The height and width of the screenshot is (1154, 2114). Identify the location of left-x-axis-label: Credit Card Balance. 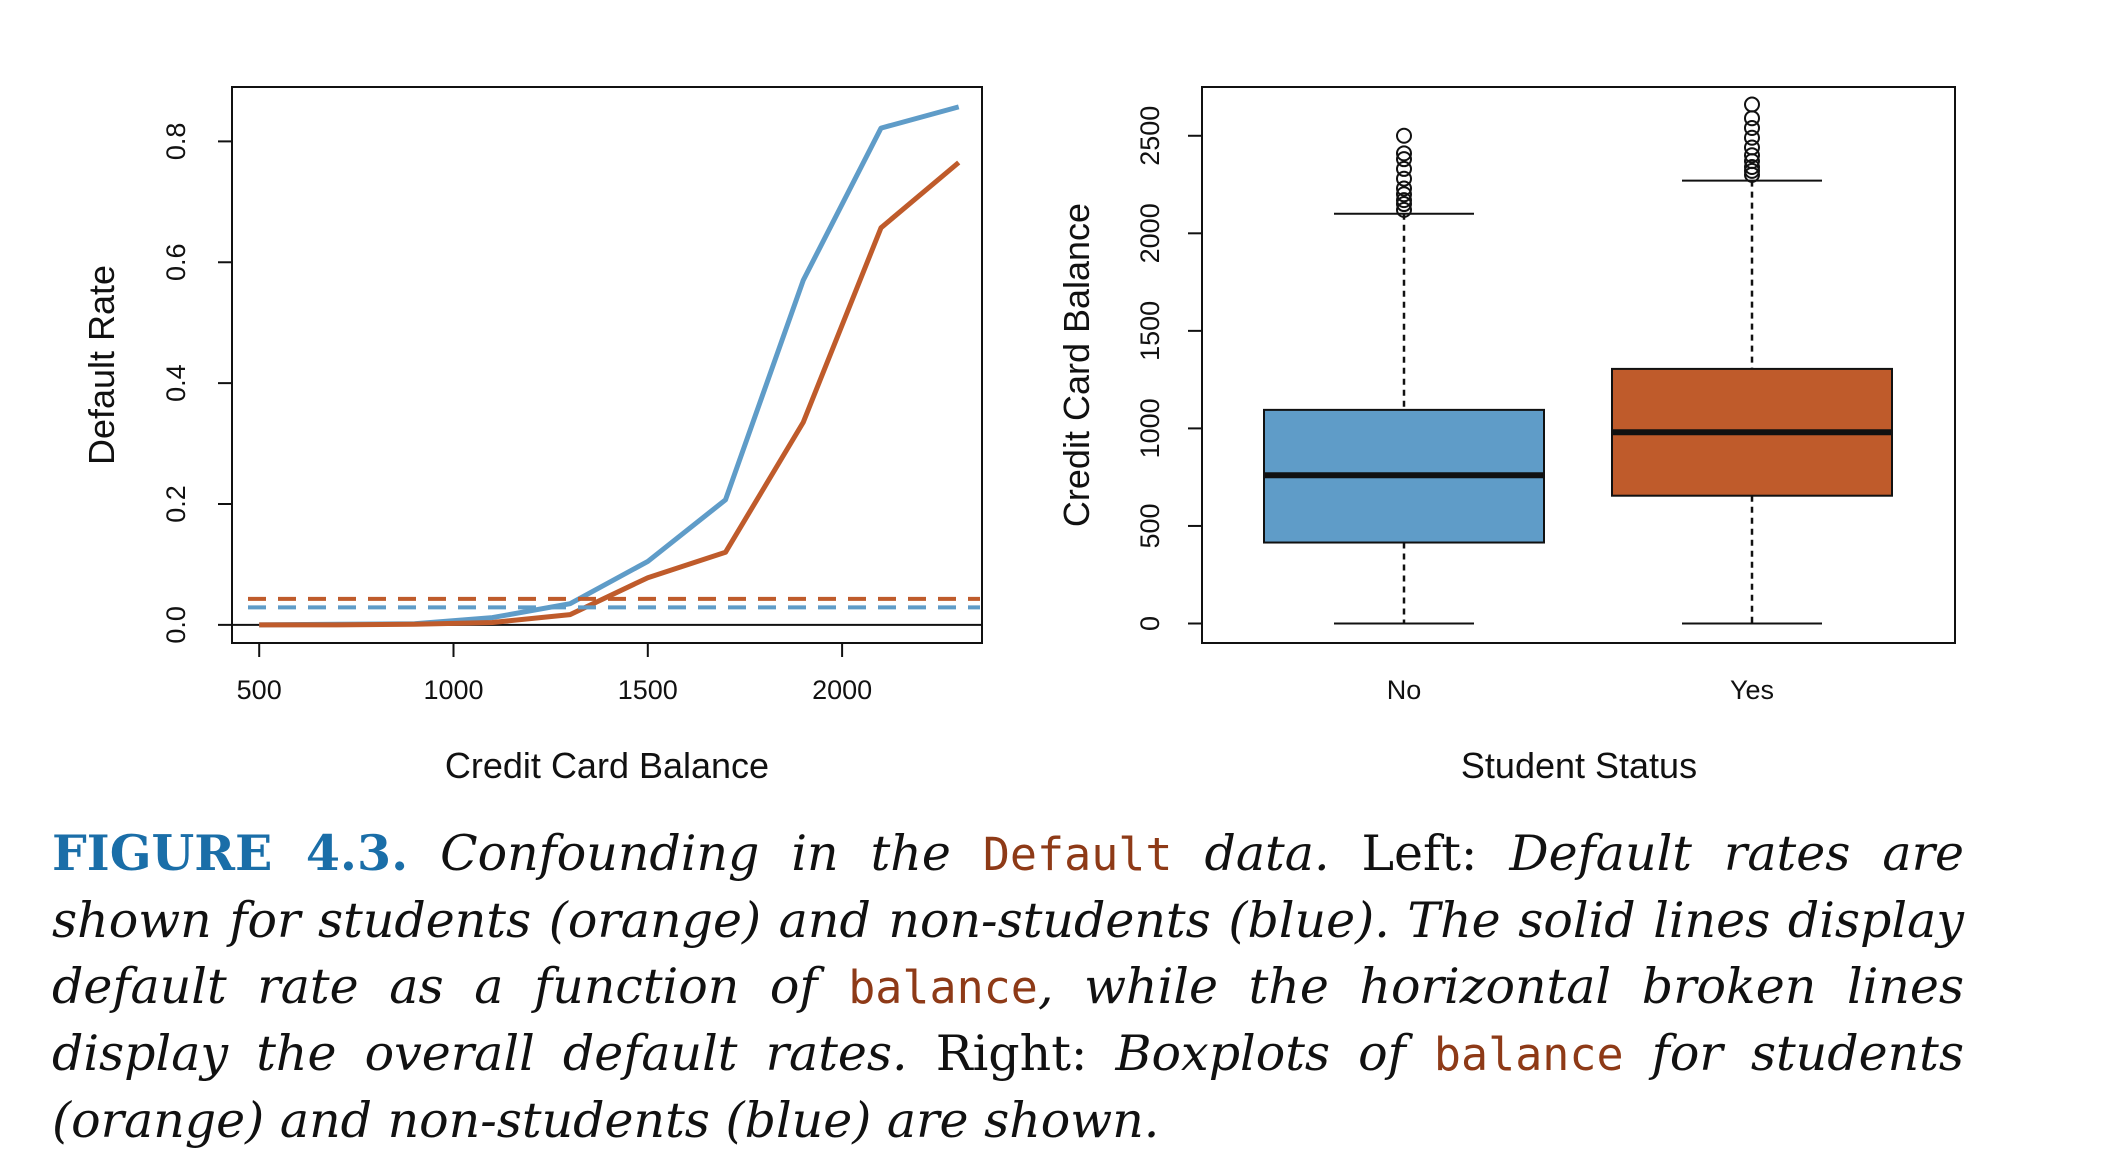
(607, 765).